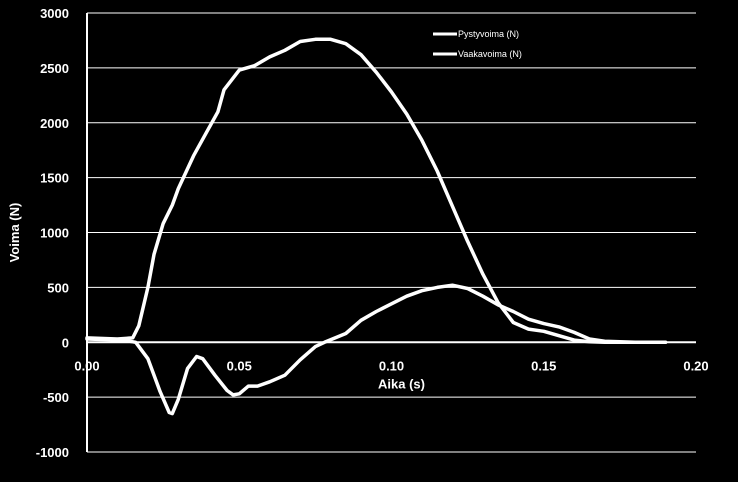 Image resolution: width=738 pixels, height=482 pixels. What do you see at coordinates (488, 34) in the screenshot?
I see `legend-label-pystyvoima: Pystyvoima (N)` at bounding box center [488, 34].